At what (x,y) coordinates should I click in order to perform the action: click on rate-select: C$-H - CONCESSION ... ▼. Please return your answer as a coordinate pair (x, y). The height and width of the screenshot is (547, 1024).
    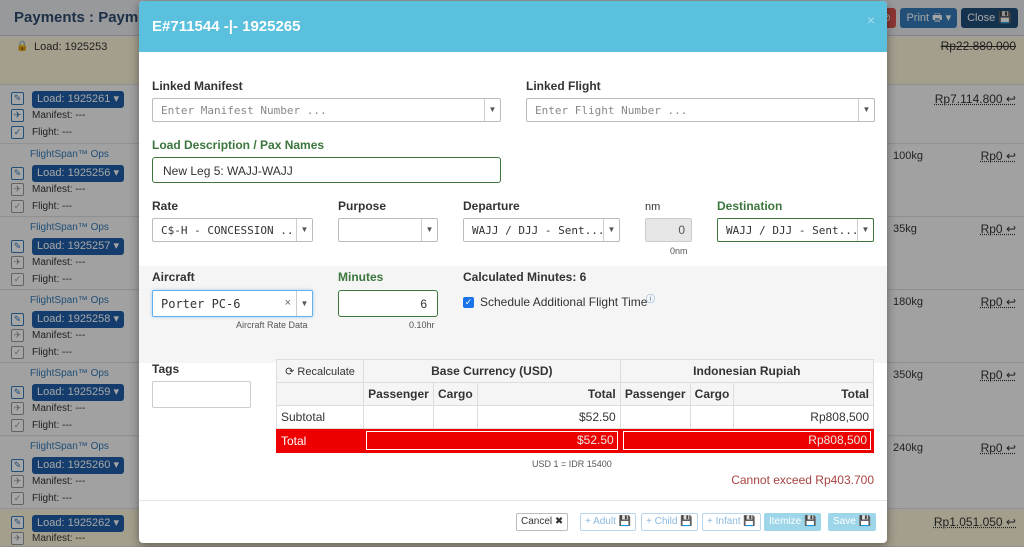
    Looking at the image, I should click on (232, 230).